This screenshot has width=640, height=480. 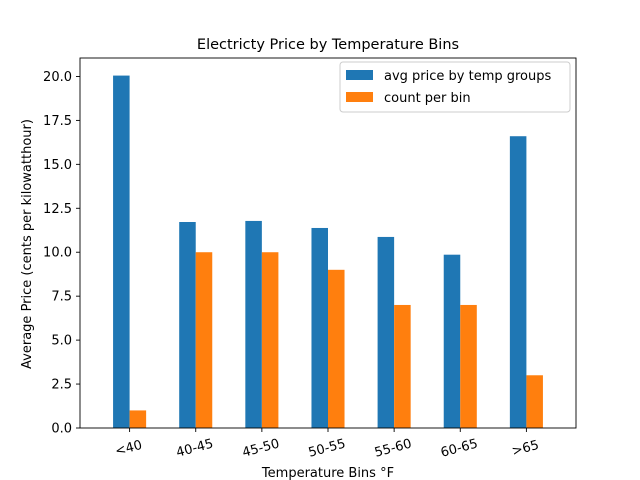 What do you see at coordinates (57, 121) in the screenshot?
I see `y-tick-label: 17.5` at bounding box center [57, 121].